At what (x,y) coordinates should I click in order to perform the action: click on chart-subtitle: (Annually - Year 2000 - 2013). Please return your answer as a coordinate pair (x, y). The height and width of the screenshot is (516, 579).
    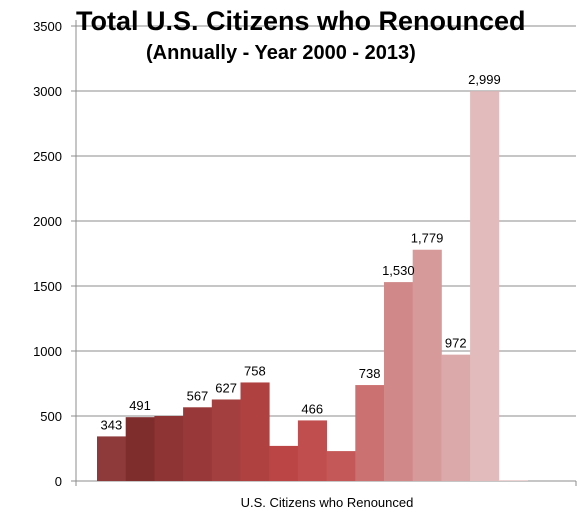
    Looking at the image, I should click on (281, 53).